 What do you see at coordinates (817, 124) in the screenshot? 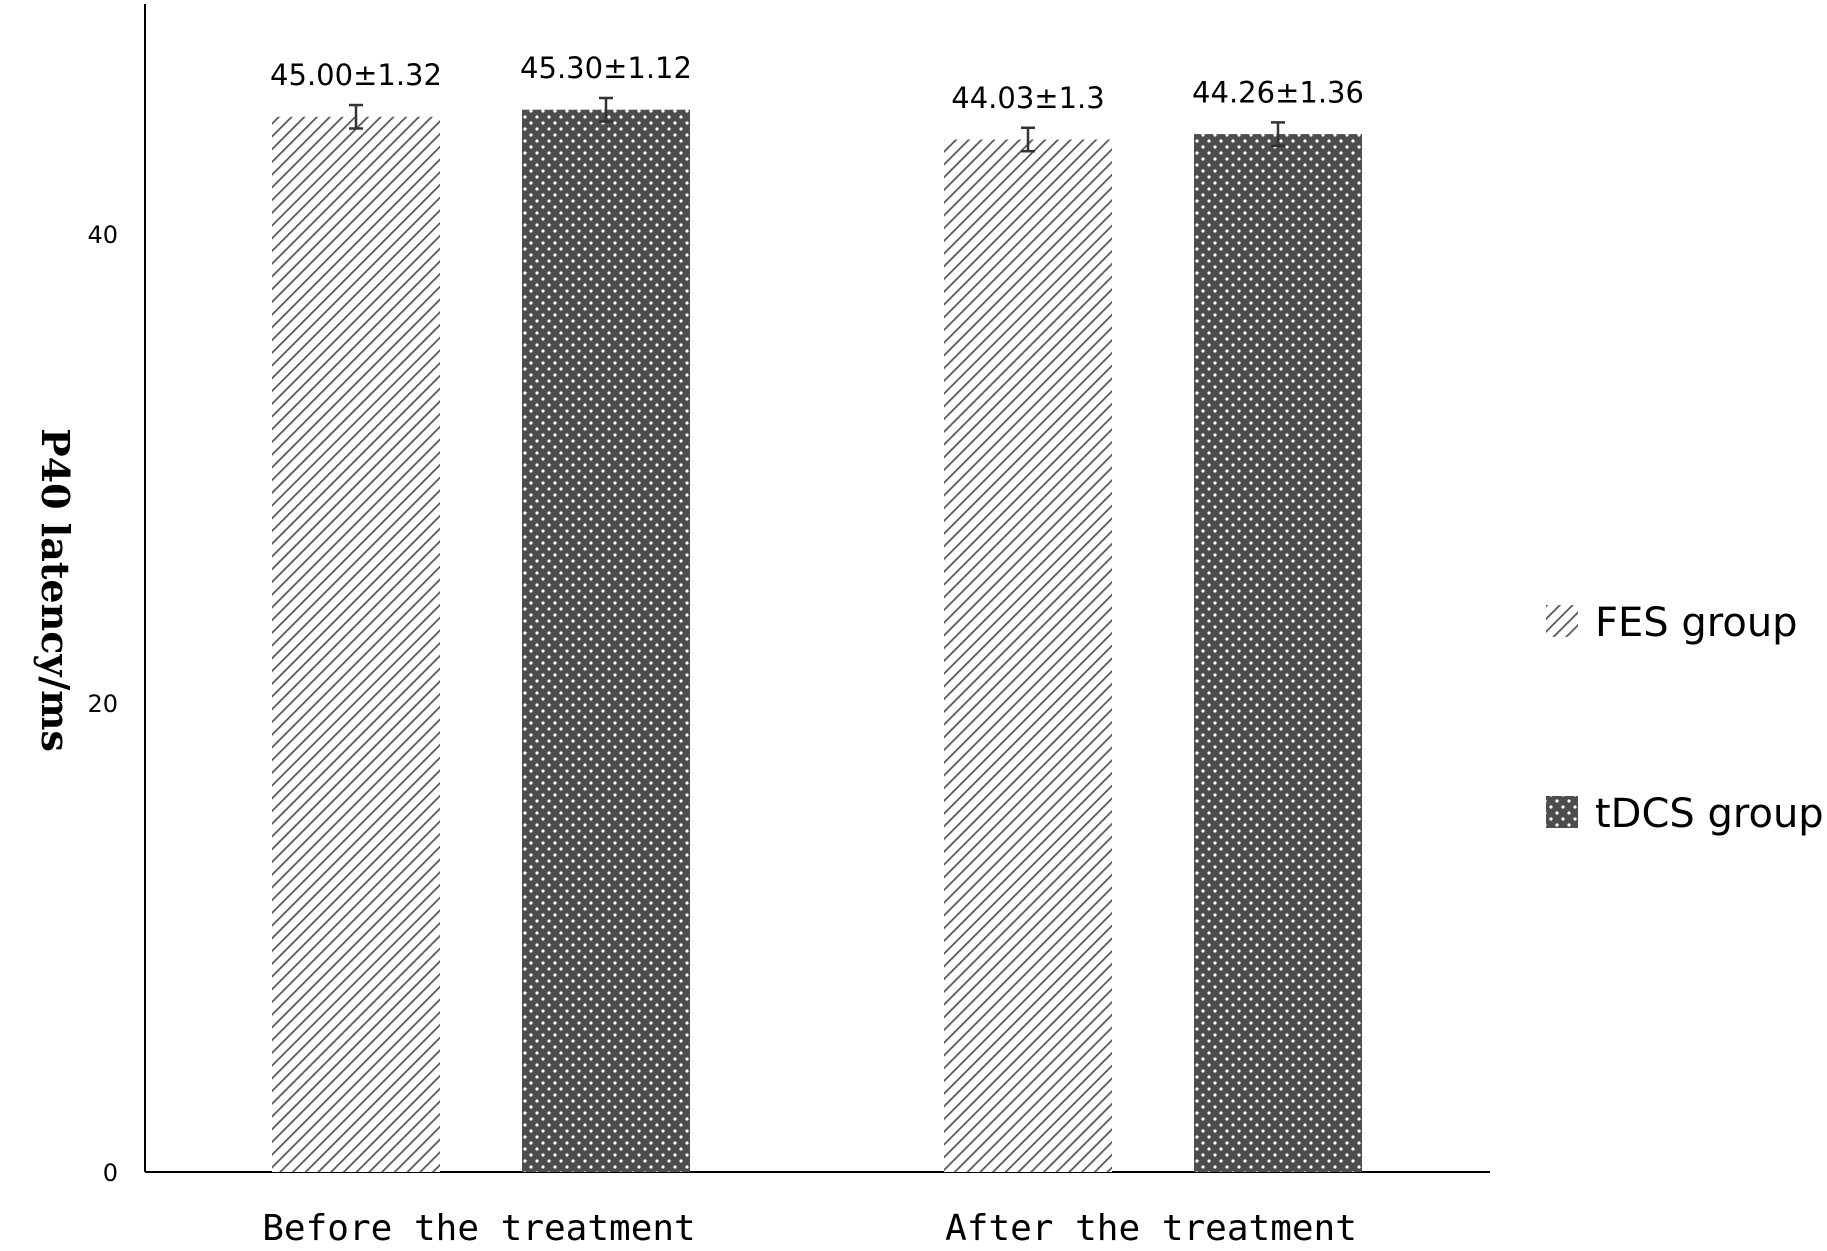
I see `error-bars` at bounding box center [817, 124].